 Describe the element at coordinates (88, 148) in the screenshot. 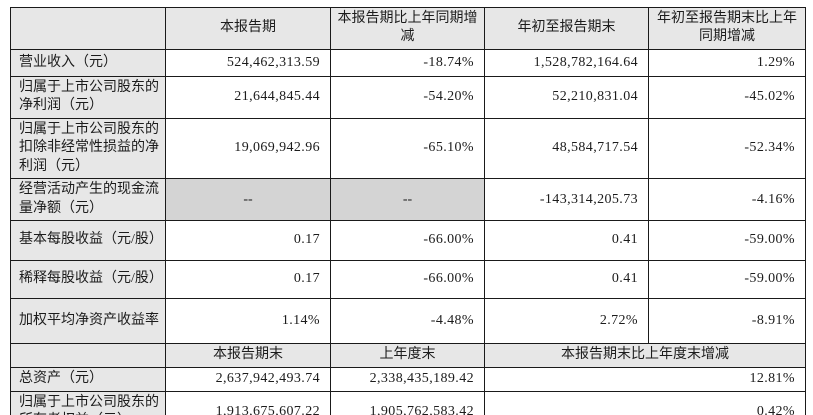

I see `row-label-net-profit-excl-nonrecurring: 归属于上市公司股东的扣除非经常性损益的净利润（元）` at that location.